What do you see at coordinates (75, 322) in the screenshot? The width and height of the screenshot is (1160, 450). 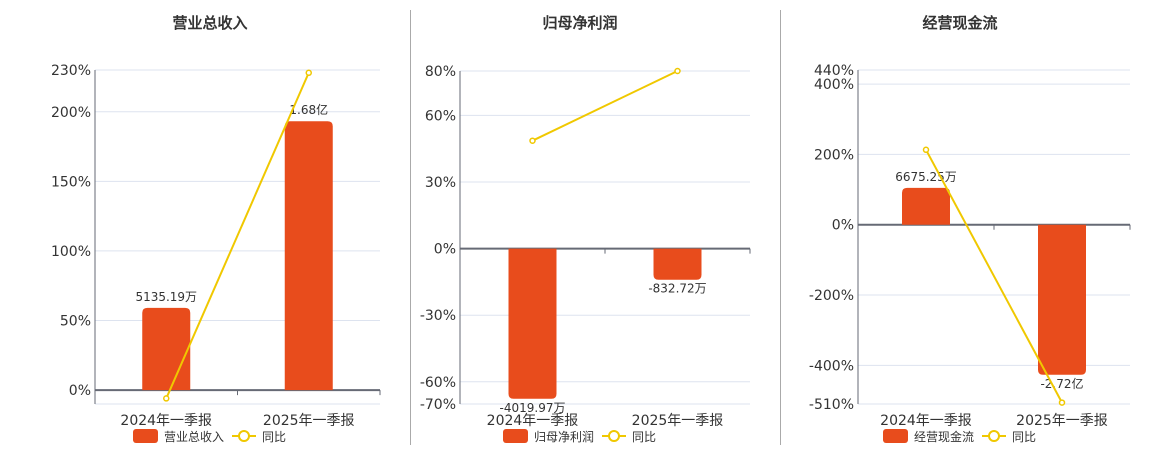 I see `y-tick-label: 50%` at bounding box center [75, 322].